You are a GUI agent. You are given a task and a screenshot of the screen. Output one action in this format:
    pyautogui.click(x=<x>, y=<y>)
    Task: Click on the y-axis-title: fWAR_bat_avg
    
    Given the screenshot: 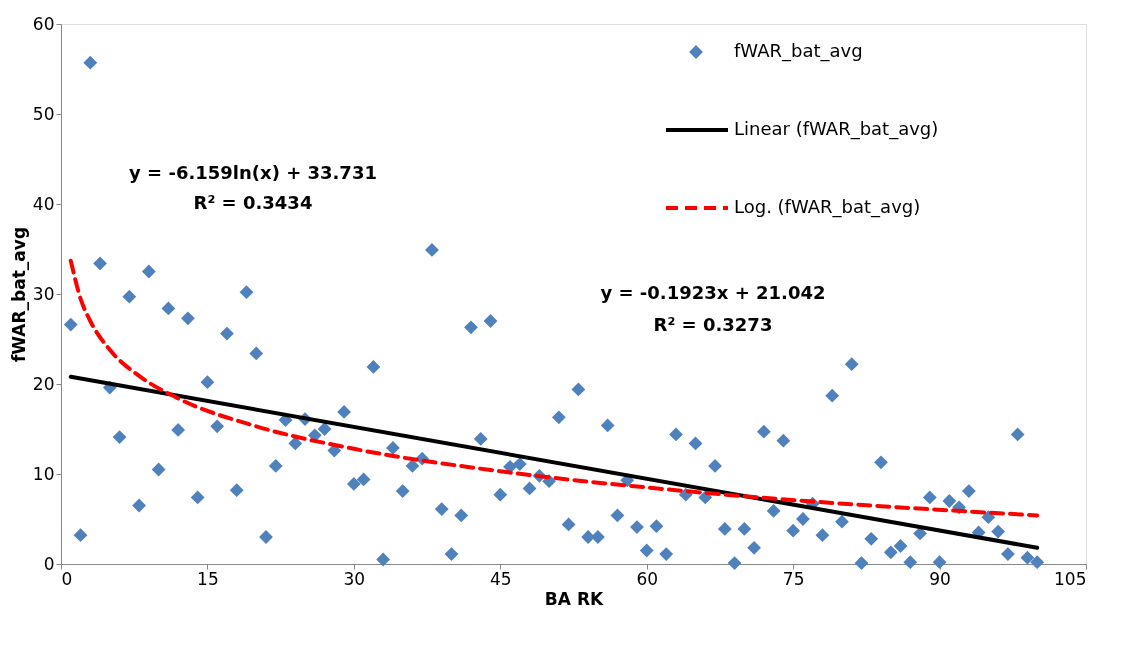 What is the action you would take?
    pyautogui.click(x=18, y=294)
    